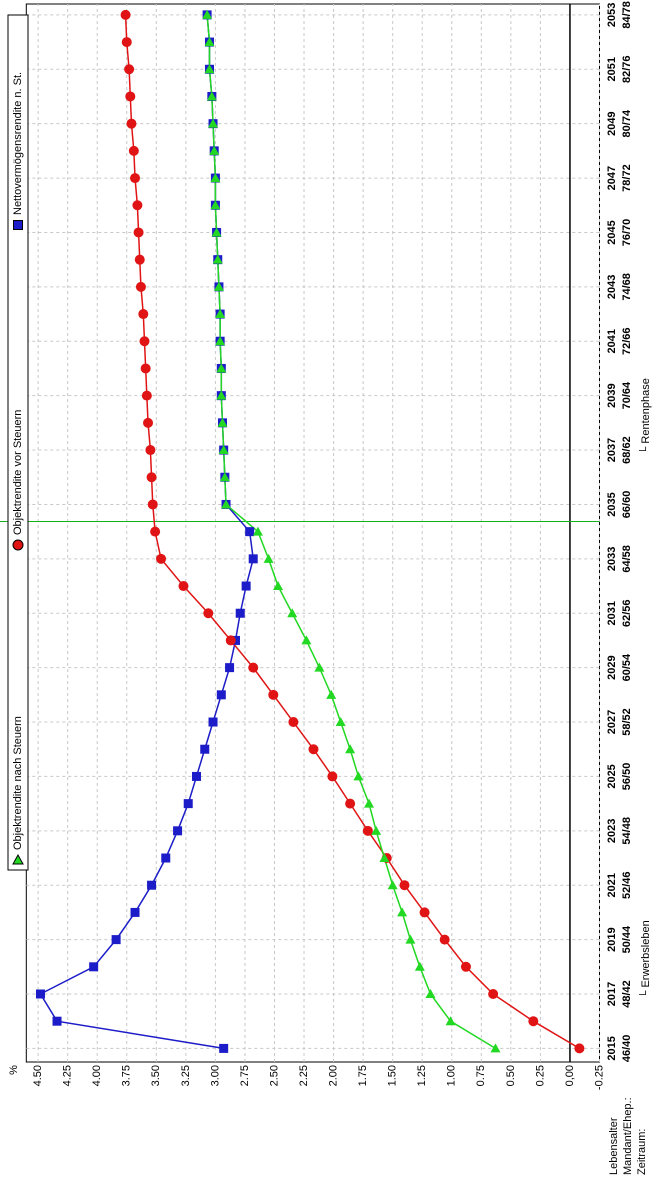 The width and height of the screenshot is (659, 1181). I want to click on x-tick-label: 2049, so click(612, 123).